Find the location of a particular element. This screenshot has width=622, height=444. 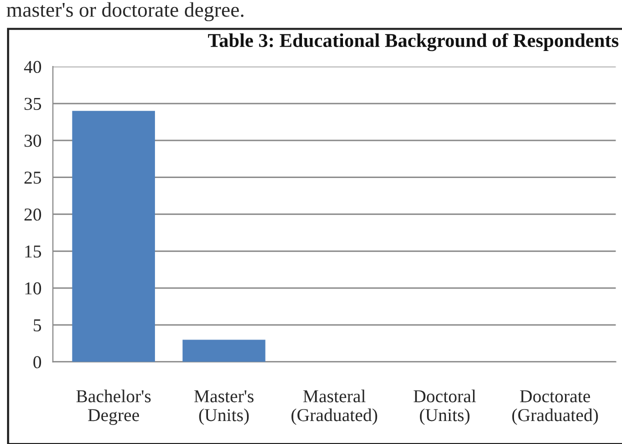

y-tick-label: 5 is located at coordinates (38, 325).